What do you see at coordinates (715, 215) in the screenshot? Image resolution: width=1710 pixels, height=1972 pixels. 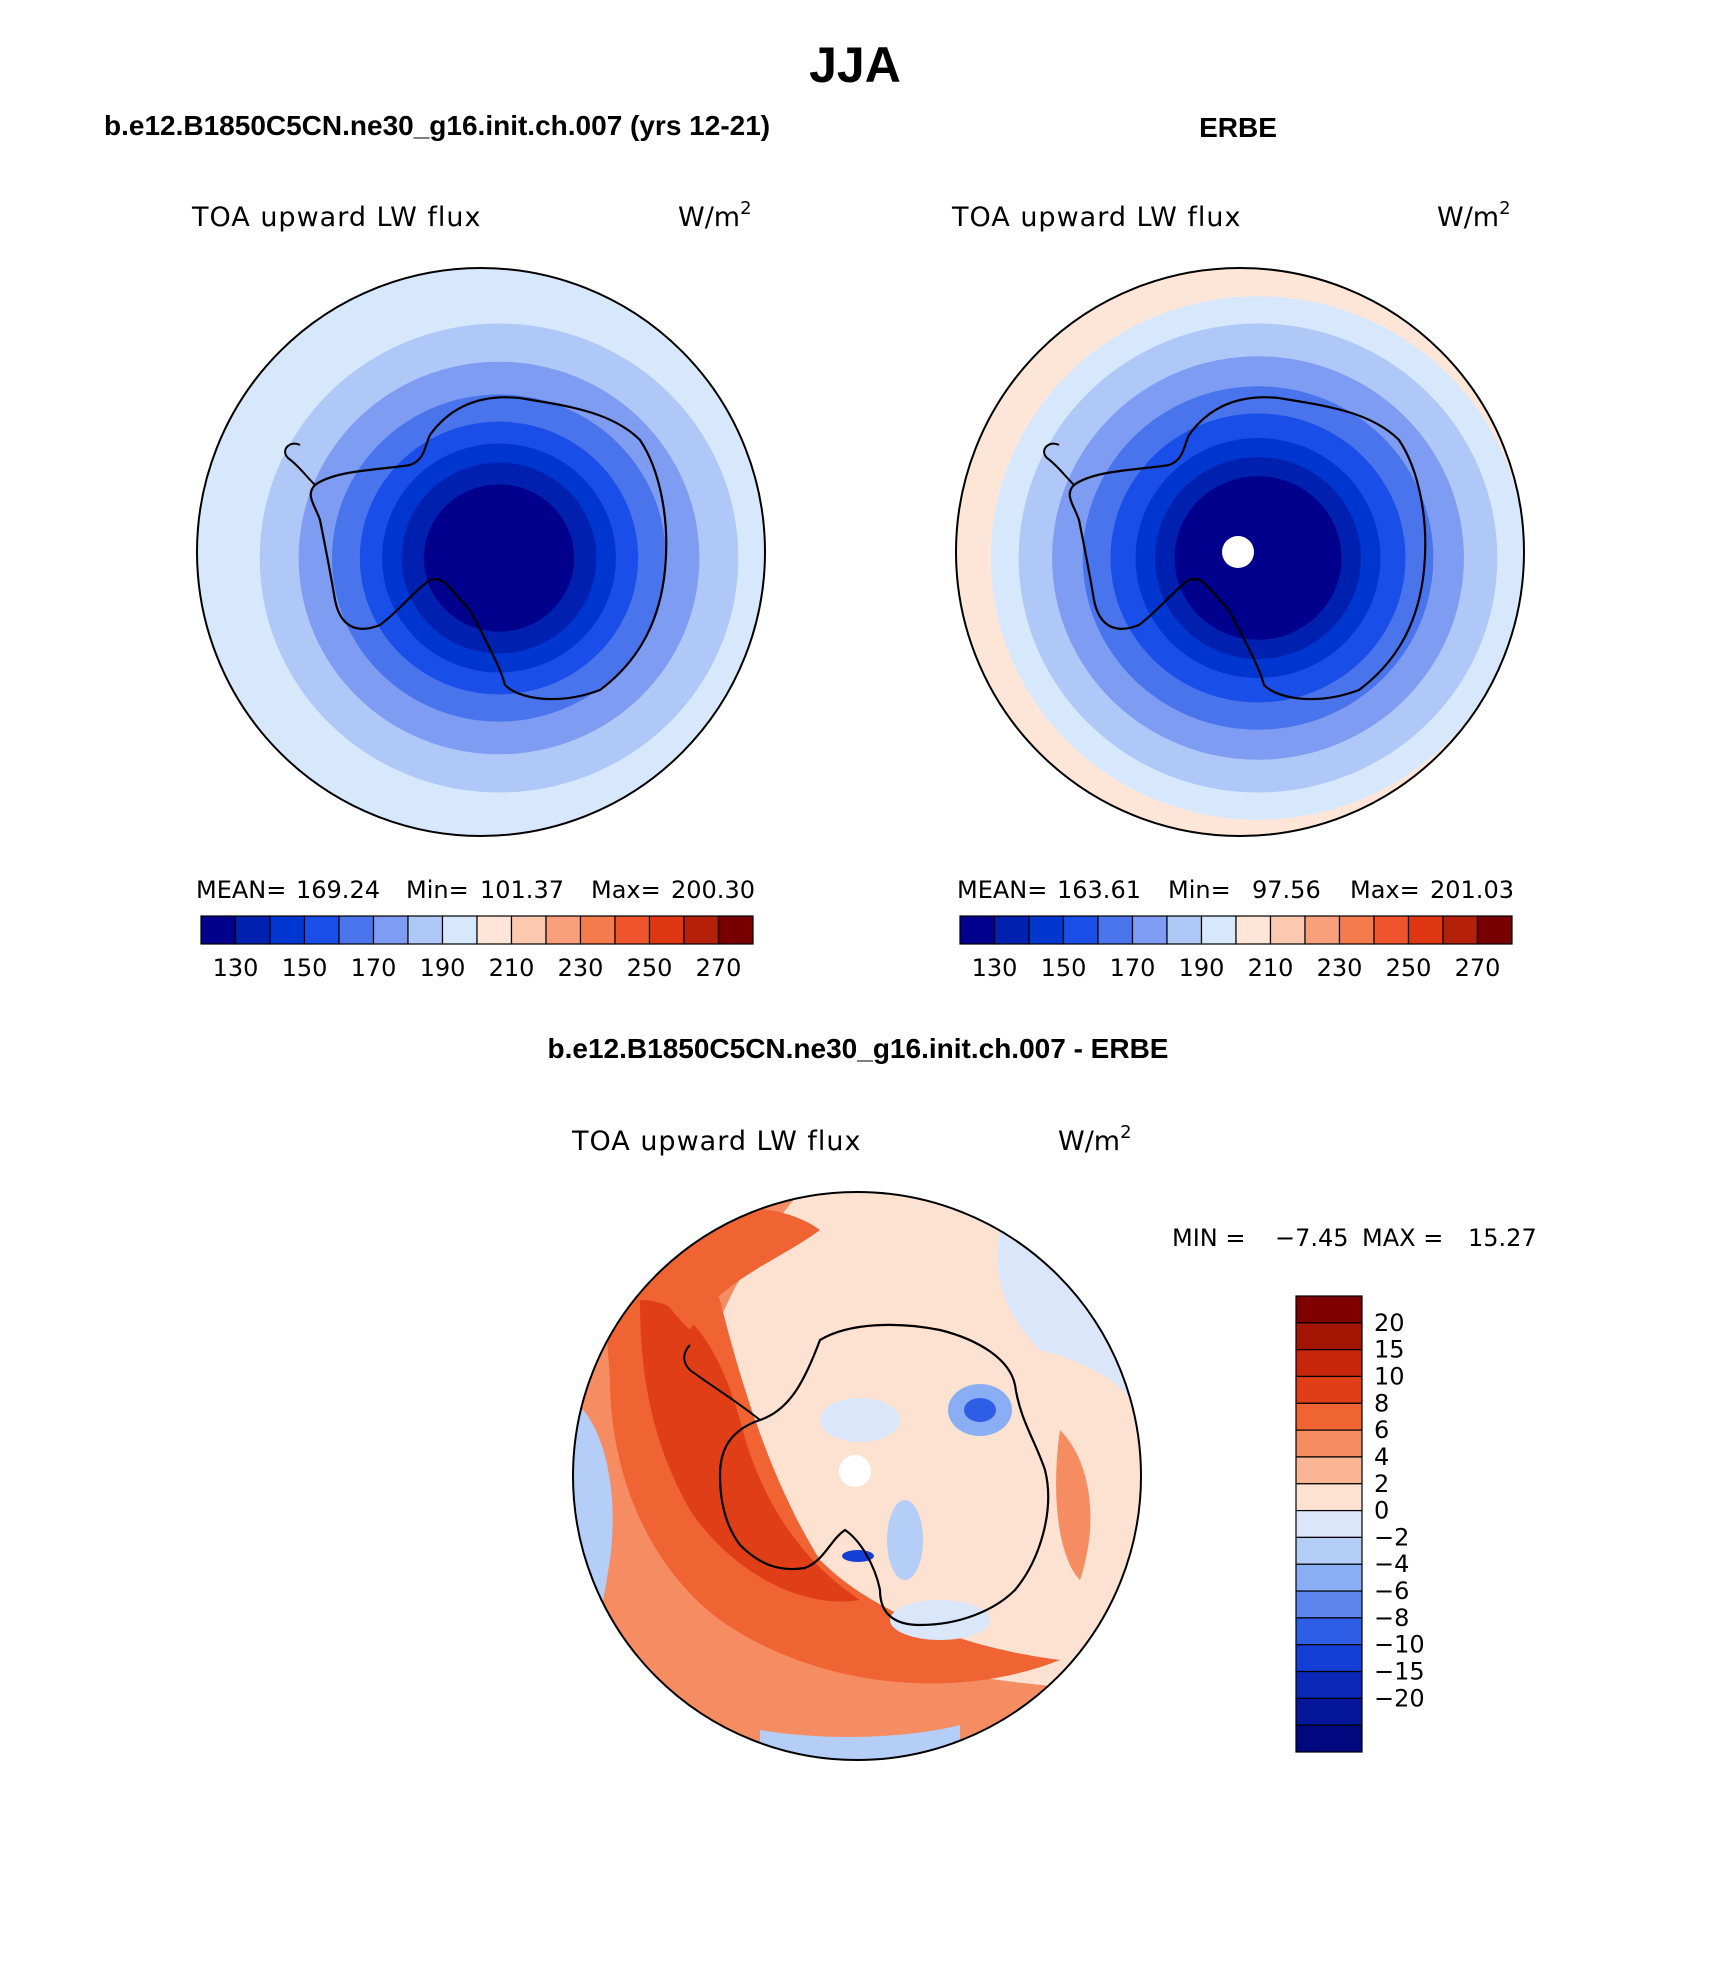 I see `panel-model-units: W/m2` at bounding box center [715, 215].